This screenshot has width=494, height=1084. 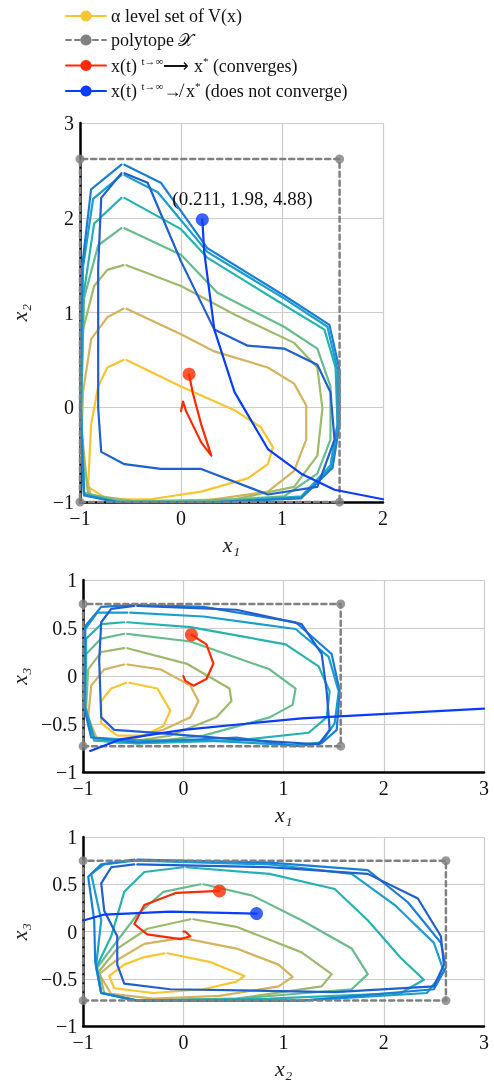 I want to click on y-tick-label: 3, so click(x=69, y=123).